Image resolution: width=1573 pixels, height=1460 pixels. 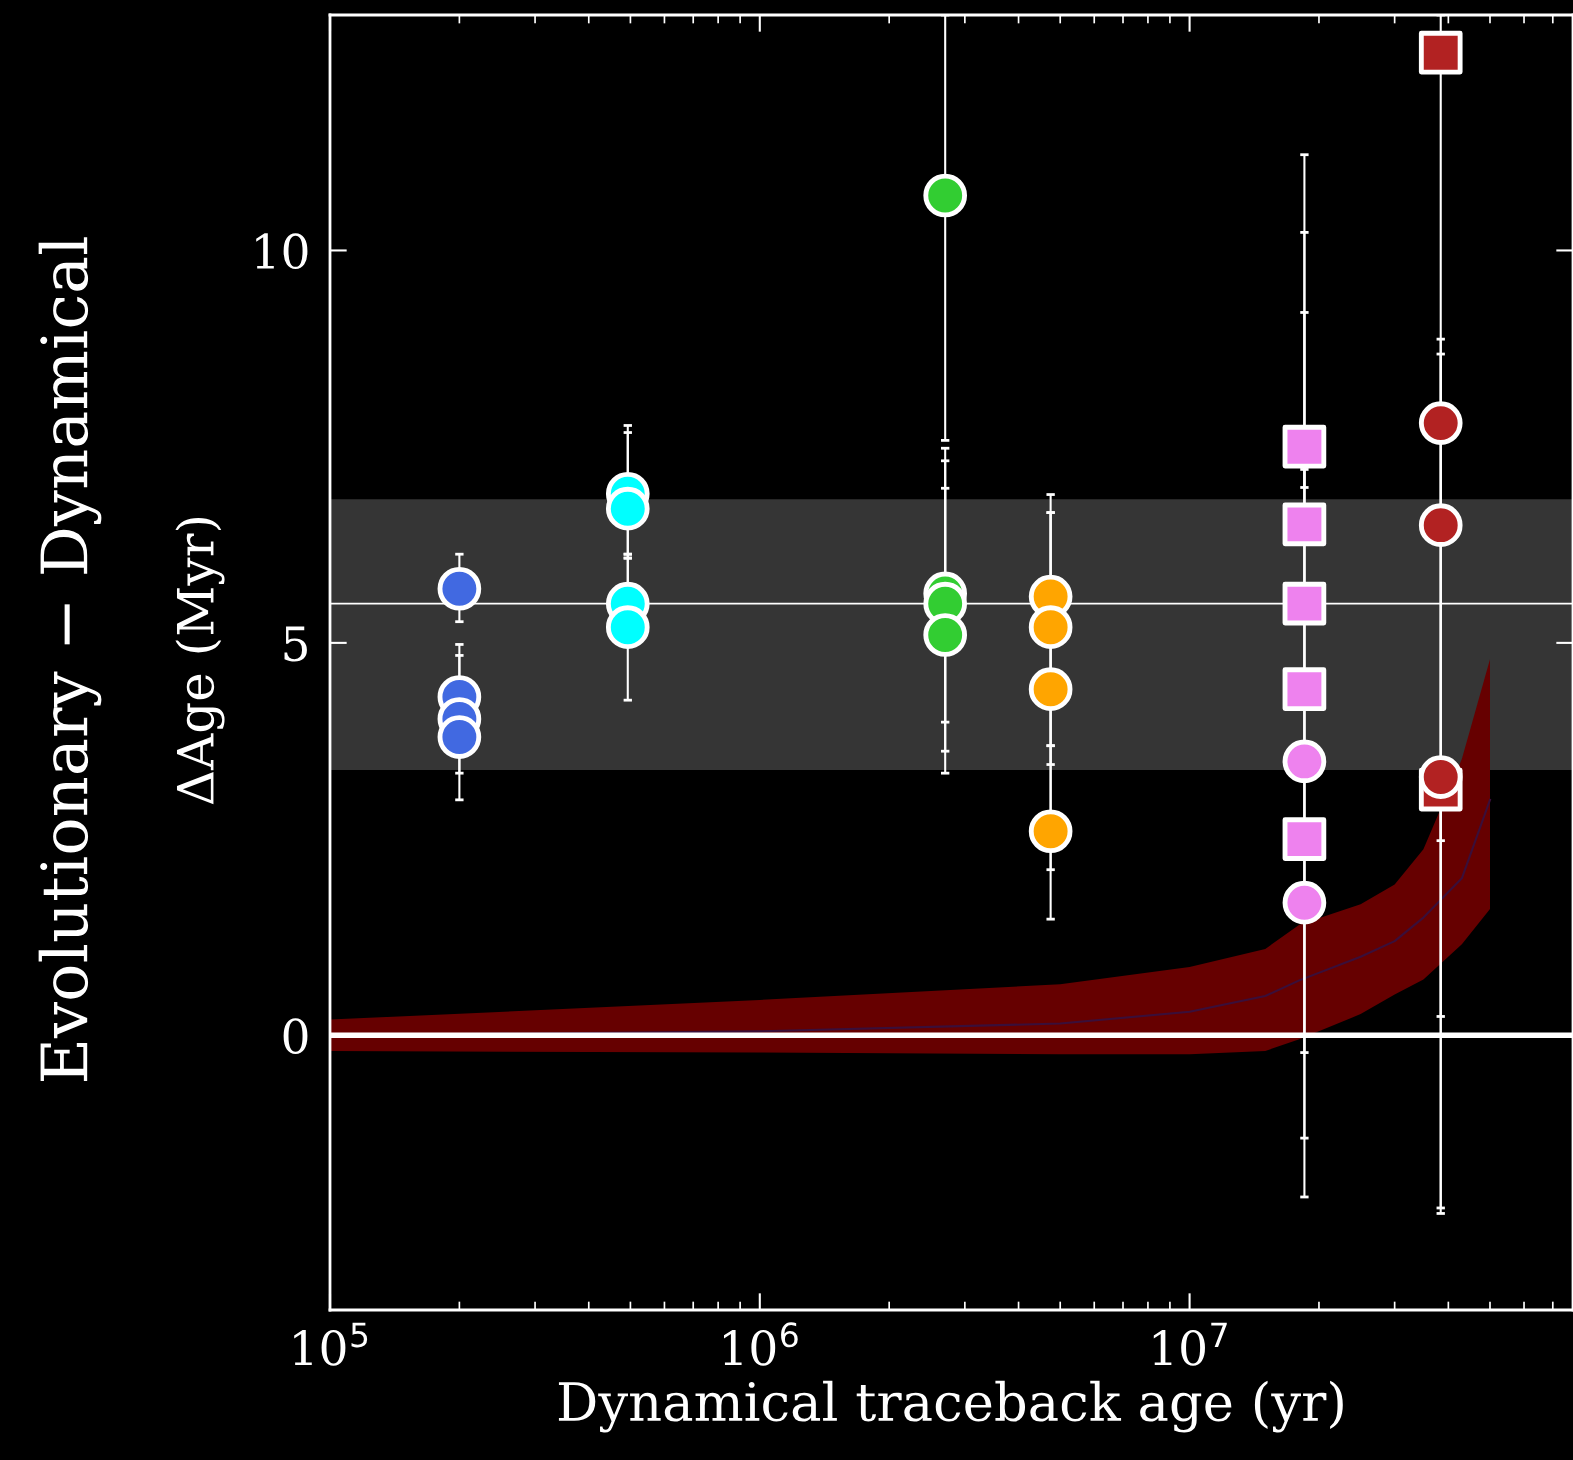 What do you see at coordinates (761, 1344) in the screenshot?
I see `x-tick-label: 10$^{6}$` at bounding box center [761, 1344].